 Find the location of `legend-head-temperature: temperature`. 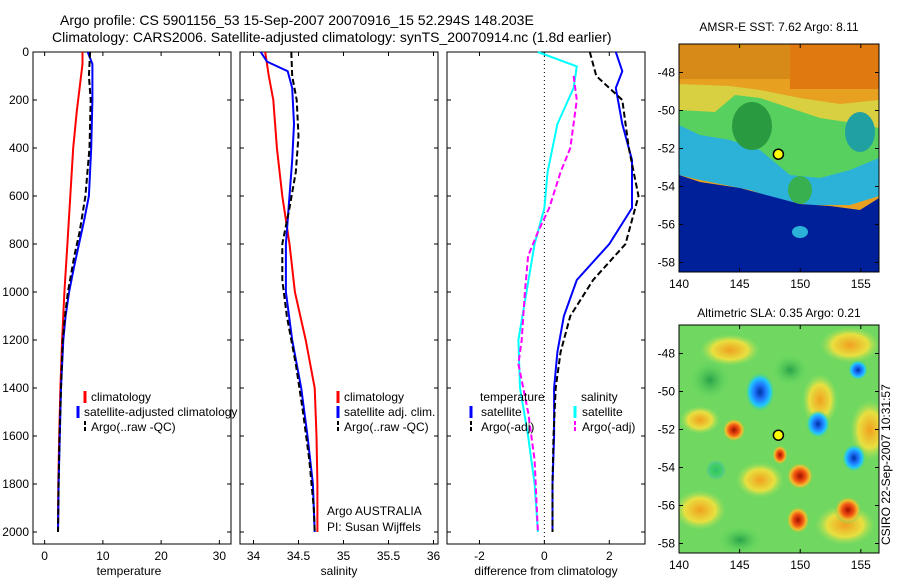

legend-head-temperature: temperature is located at coordinates (512, 397).